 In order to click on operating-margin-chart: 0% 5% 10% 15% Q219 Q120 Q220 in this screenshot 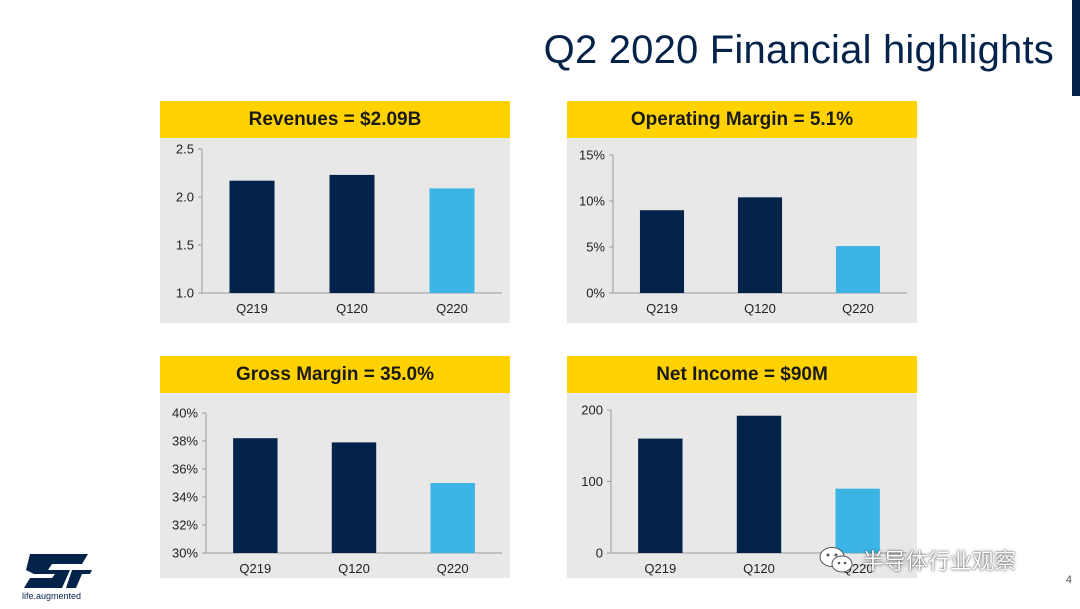, I will do `click(743, 232)`.